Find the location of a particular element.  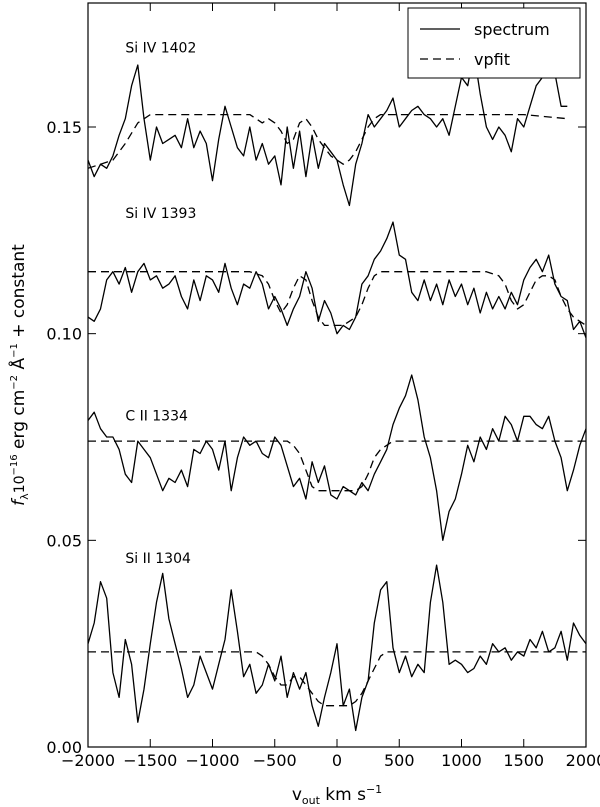

line-label: Si IV 1393 is located at coordinates (160, 214).